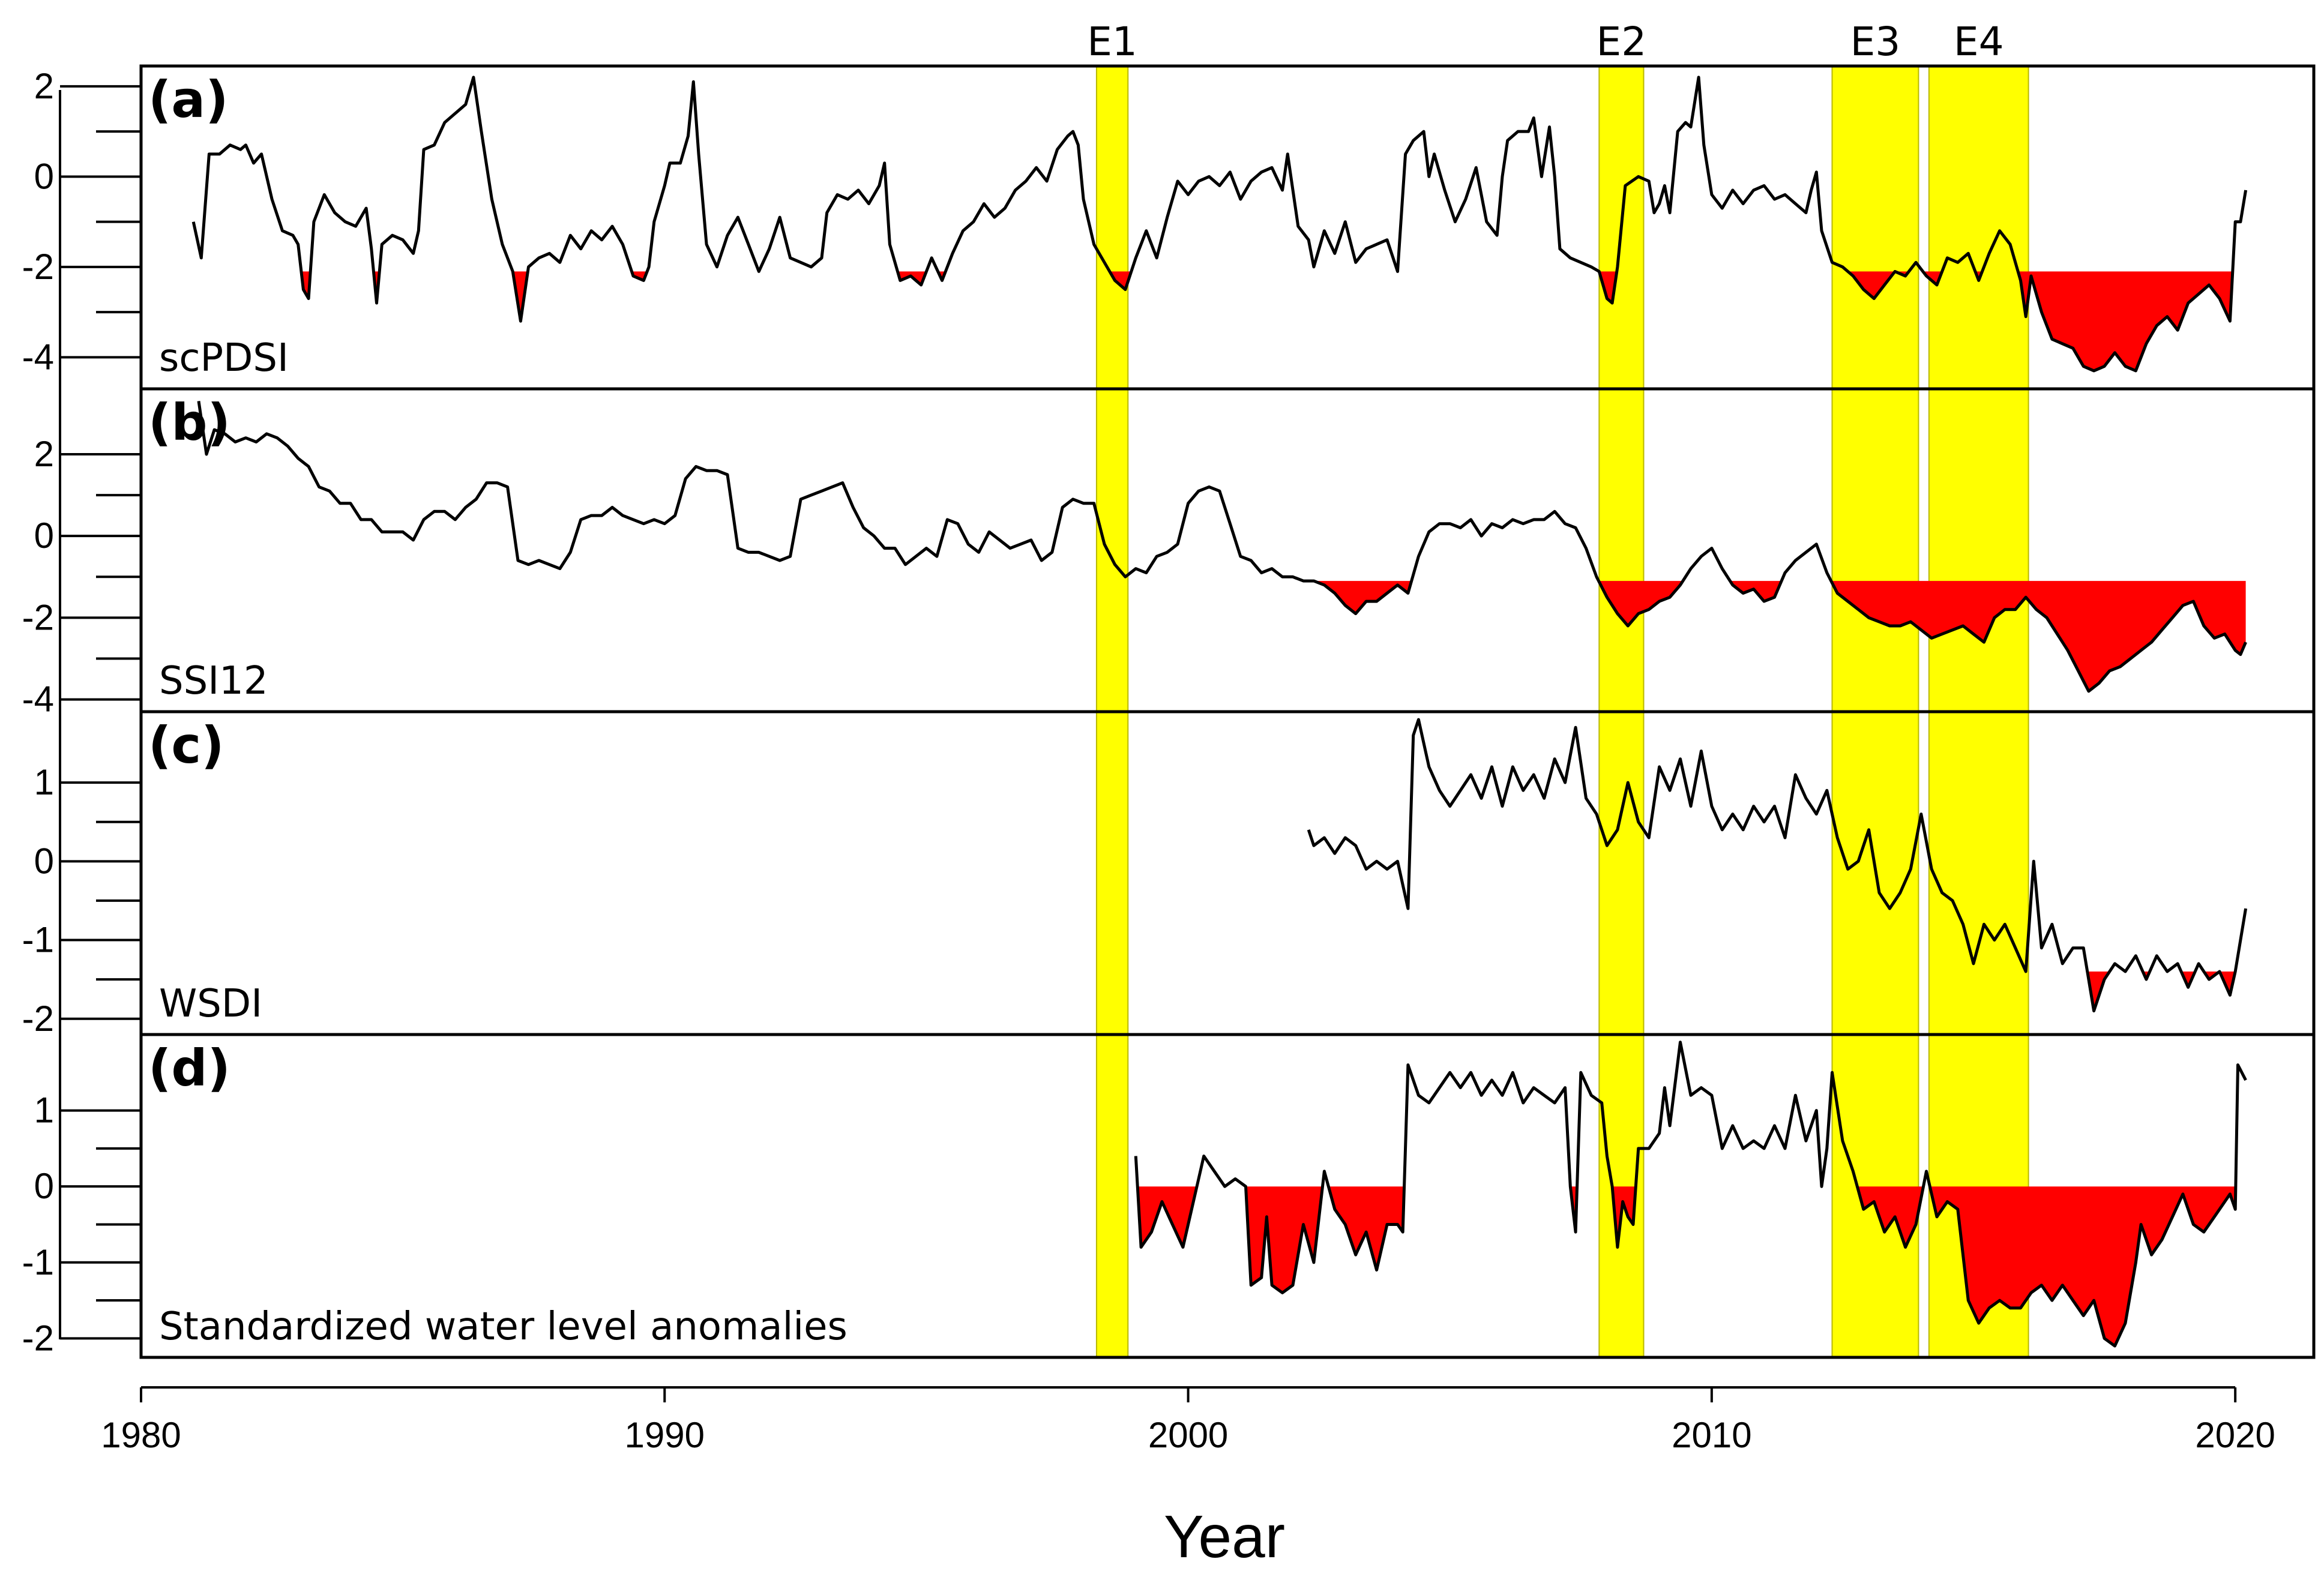 This screenshot has height=1577, width=2324. I want to click on y-tick-label-c-3: -2, so click(38, 1019).